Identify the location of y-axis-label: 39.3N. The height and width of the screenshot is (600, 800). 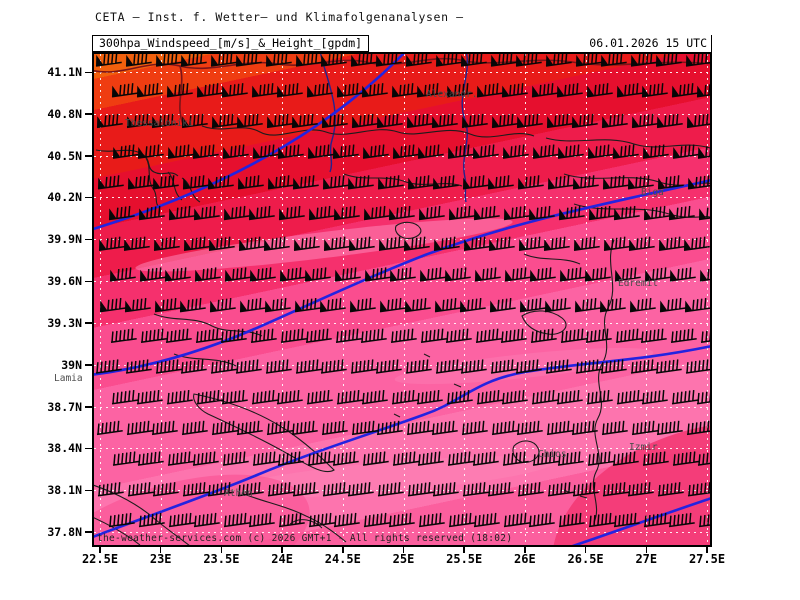
(64, 322).